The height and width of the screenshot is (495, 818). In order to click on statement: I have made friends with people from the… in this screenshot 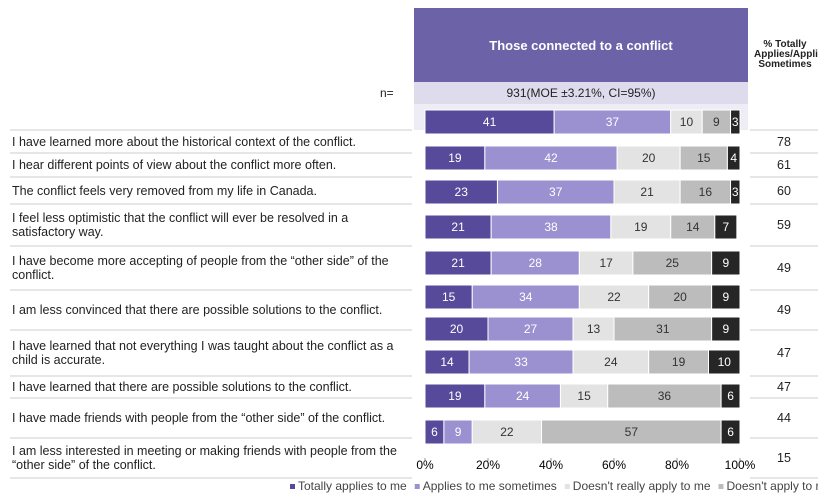, I will do `click(199, 418)`.